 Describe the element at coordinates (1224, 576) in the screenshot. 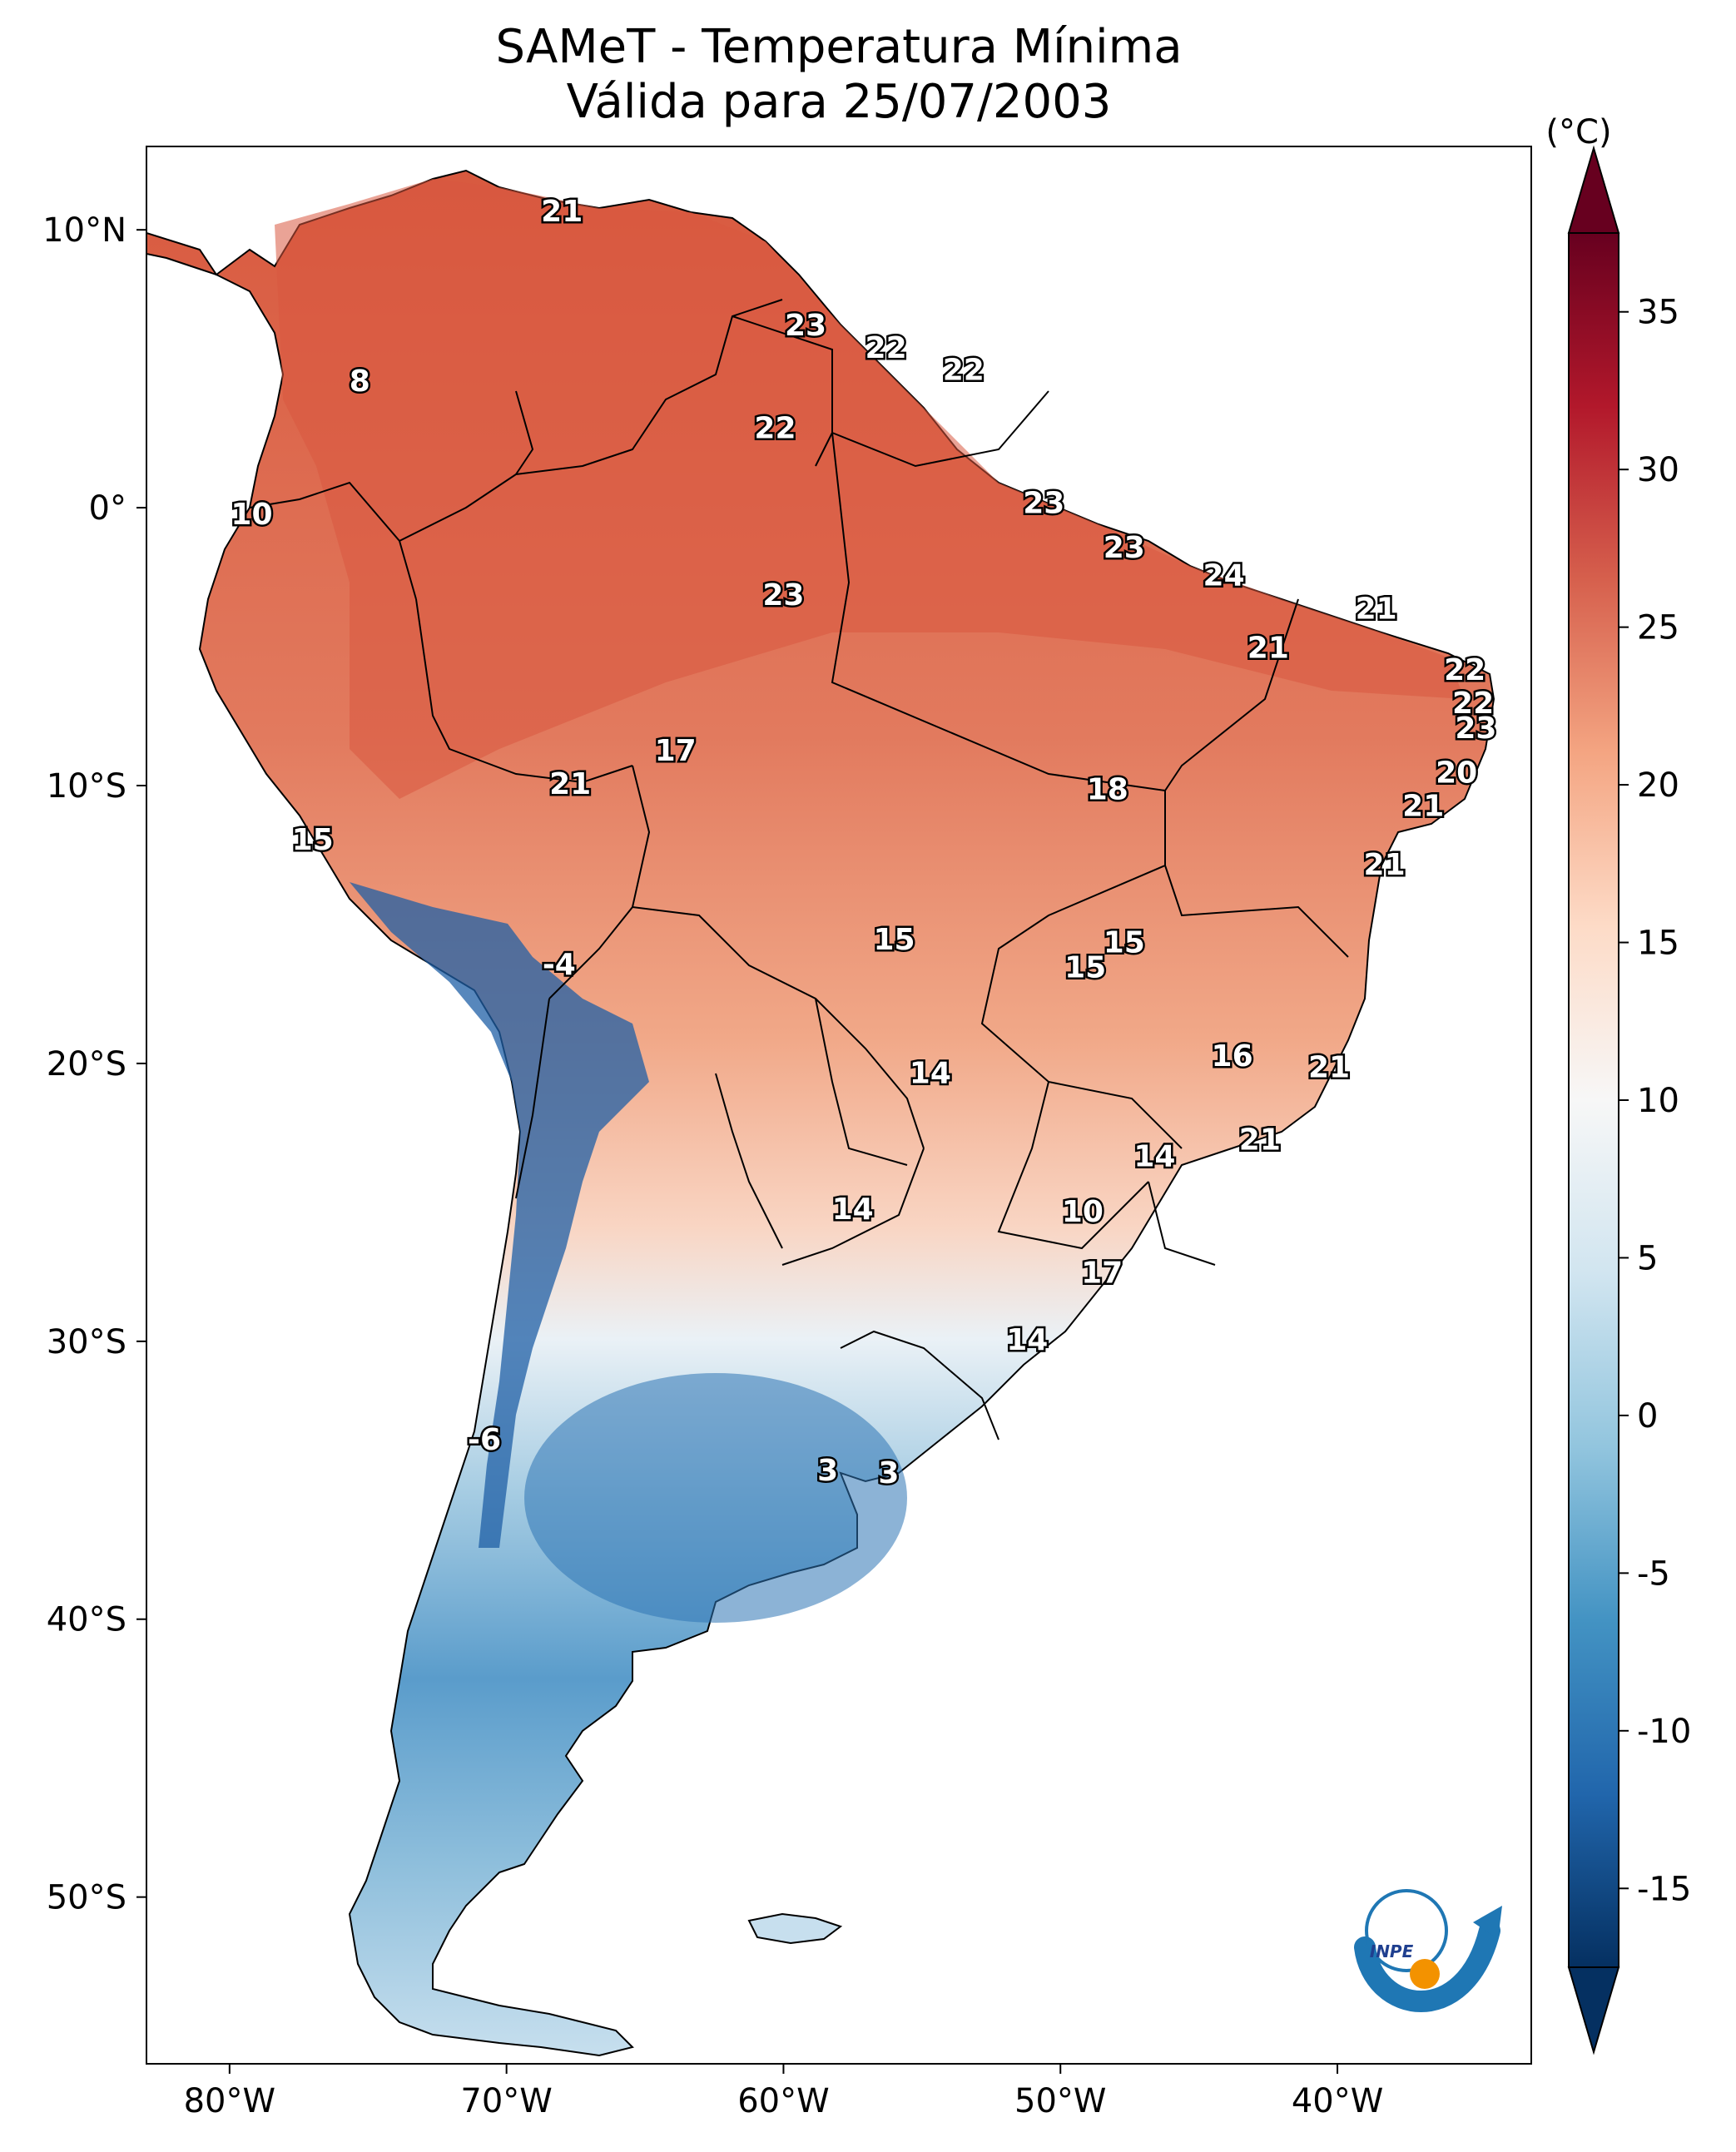

I see `station-label: 24` at that location.